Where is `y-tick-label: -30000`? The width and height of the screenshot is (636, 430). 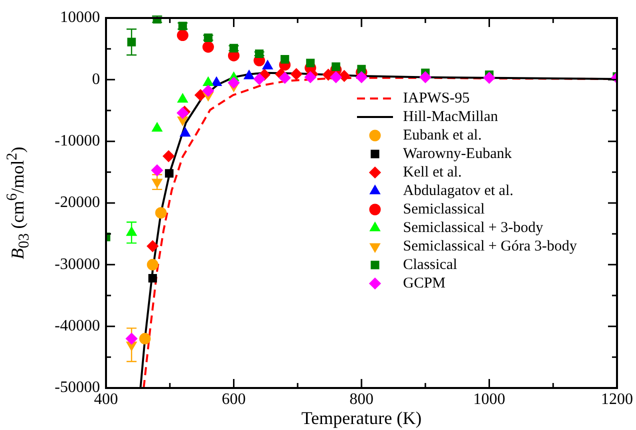
y-tick-label: -30000 is located at coordinates (77, 264).